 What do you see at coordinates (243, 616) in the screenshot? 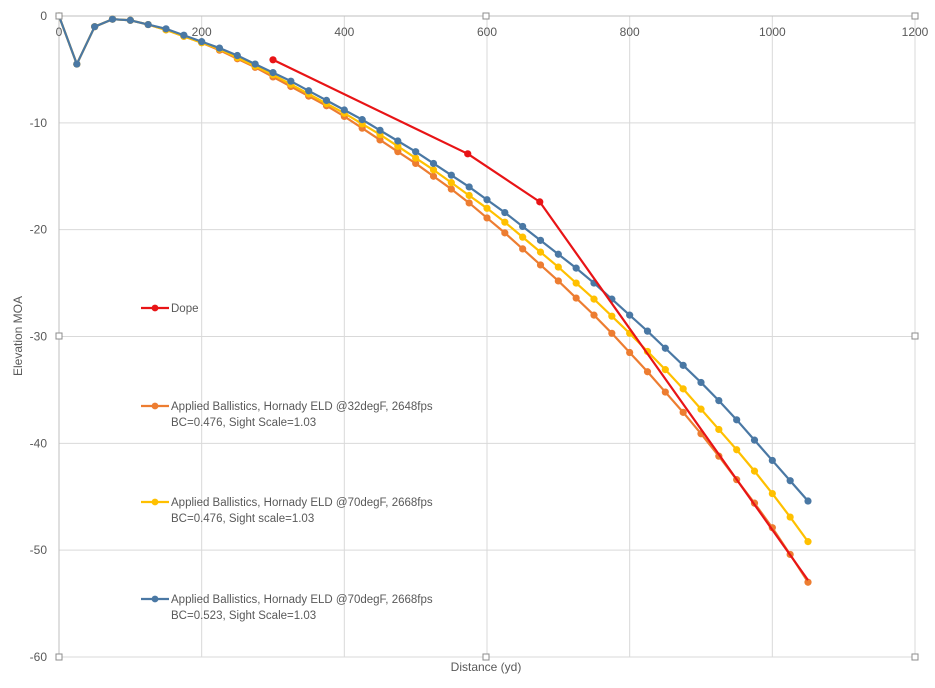
I see `legend-label: BC=0.523, Sight Scale=1.03` at bounding box center [243, 616].